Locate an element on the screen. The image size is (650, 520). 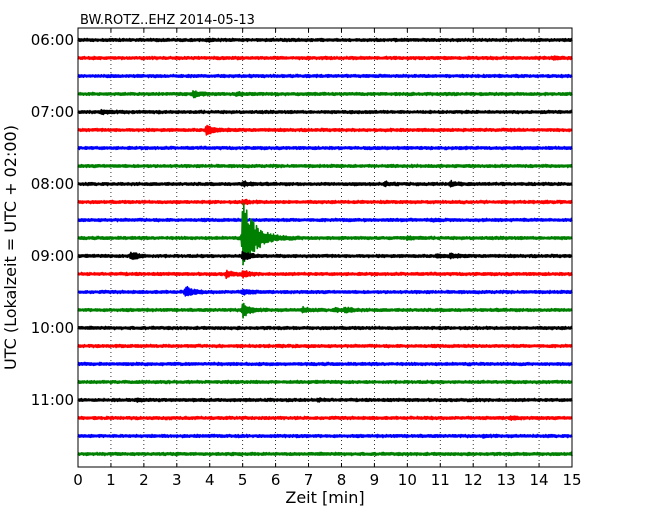
x-tick-label: 13 is located at coordinates (506, 480).